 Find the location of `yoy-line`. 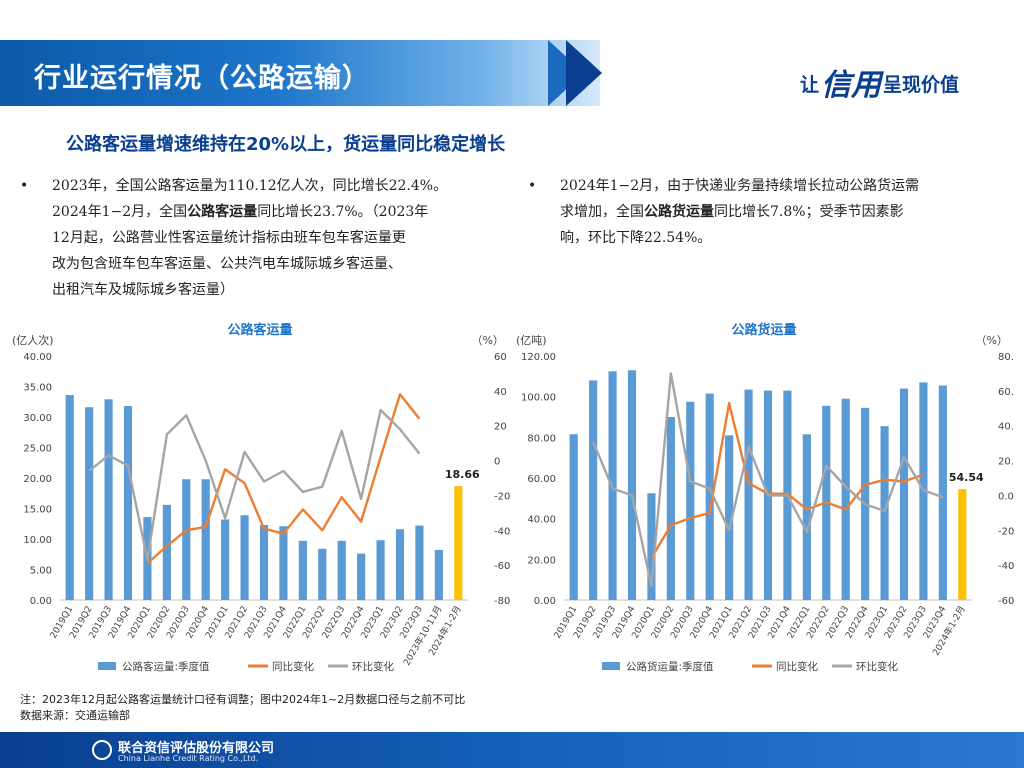

yoy-line is located at coordinates (283, 479).